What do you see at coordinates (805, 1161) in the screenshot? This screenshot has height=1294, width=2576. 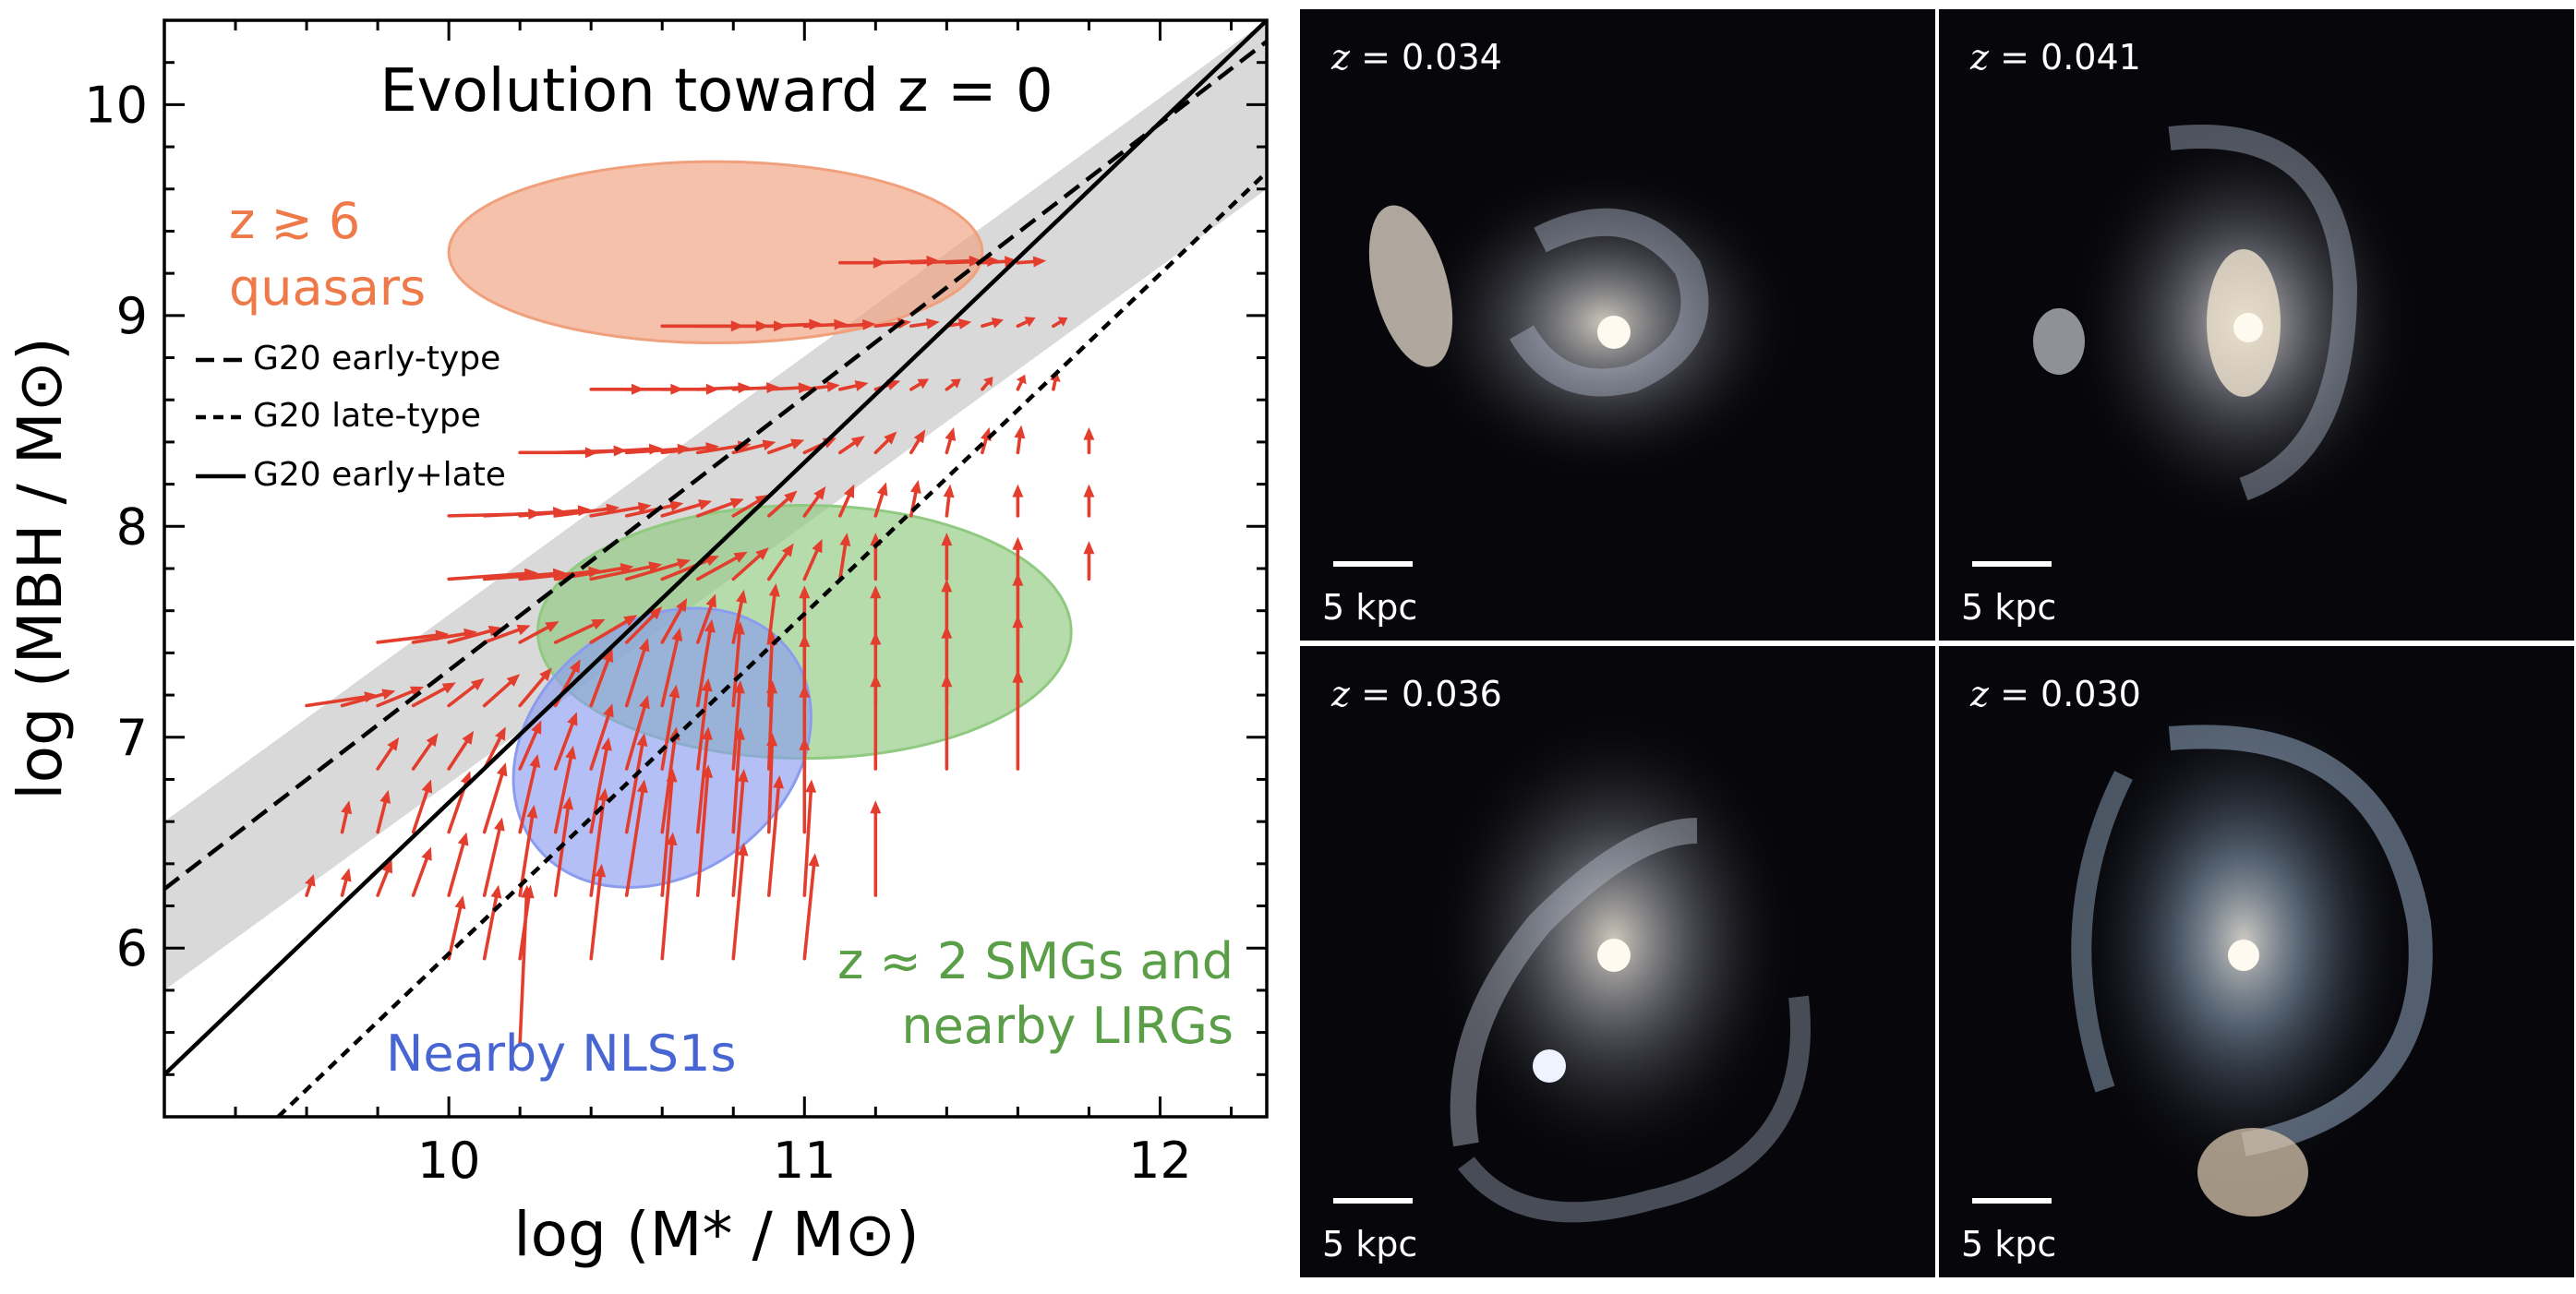 I see `x-tick-label: 11` at bounding box center [805, 1161].